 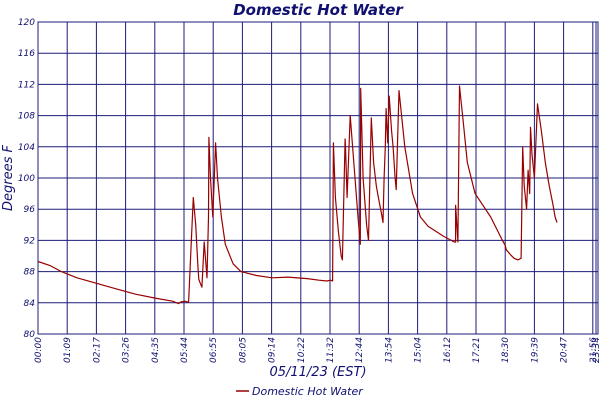 What do you see at coordinates (535, 350) in the screenshot?
I see `x-tick-label: 19:39` at bounding box center [535, 350].